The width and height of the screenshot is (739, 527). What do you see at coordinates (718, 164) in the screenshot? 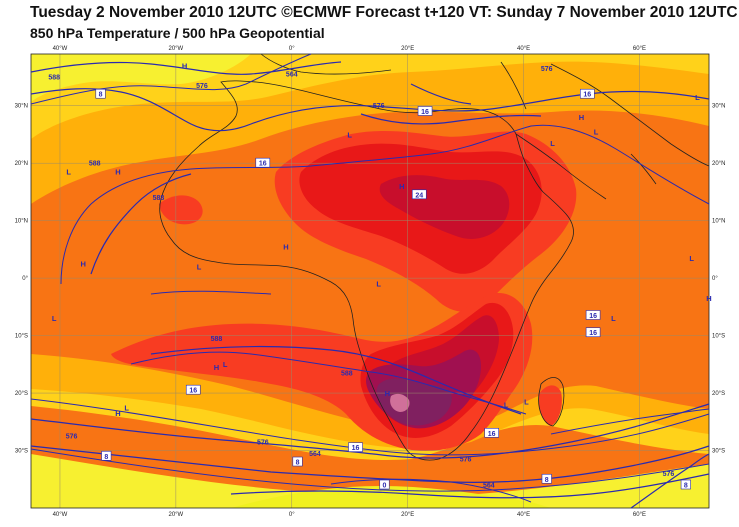
I see `lat-tick-label-right: 20°N` at bounding box center [718, 164].